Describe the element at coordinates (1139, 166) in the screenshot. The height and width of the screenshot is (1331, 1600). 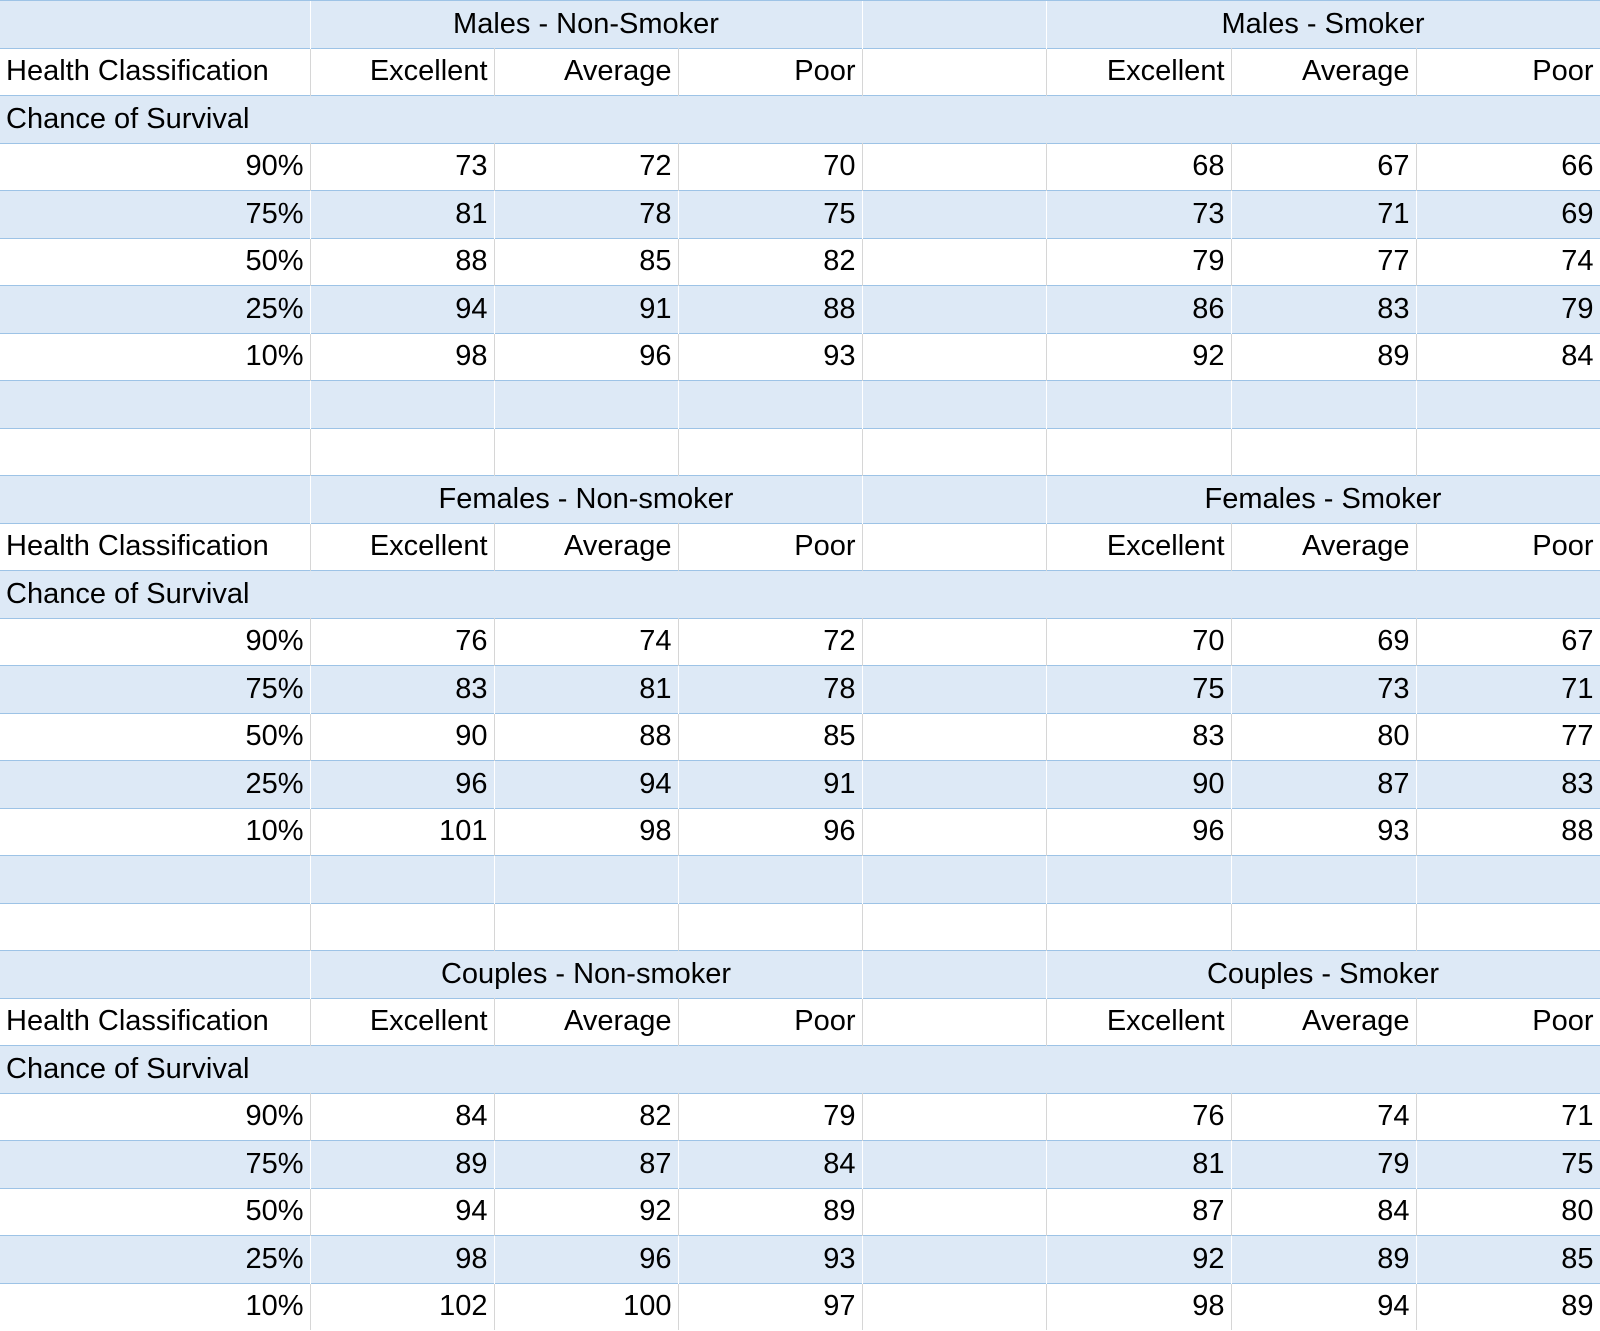
I see `age-value: 68` at that location.